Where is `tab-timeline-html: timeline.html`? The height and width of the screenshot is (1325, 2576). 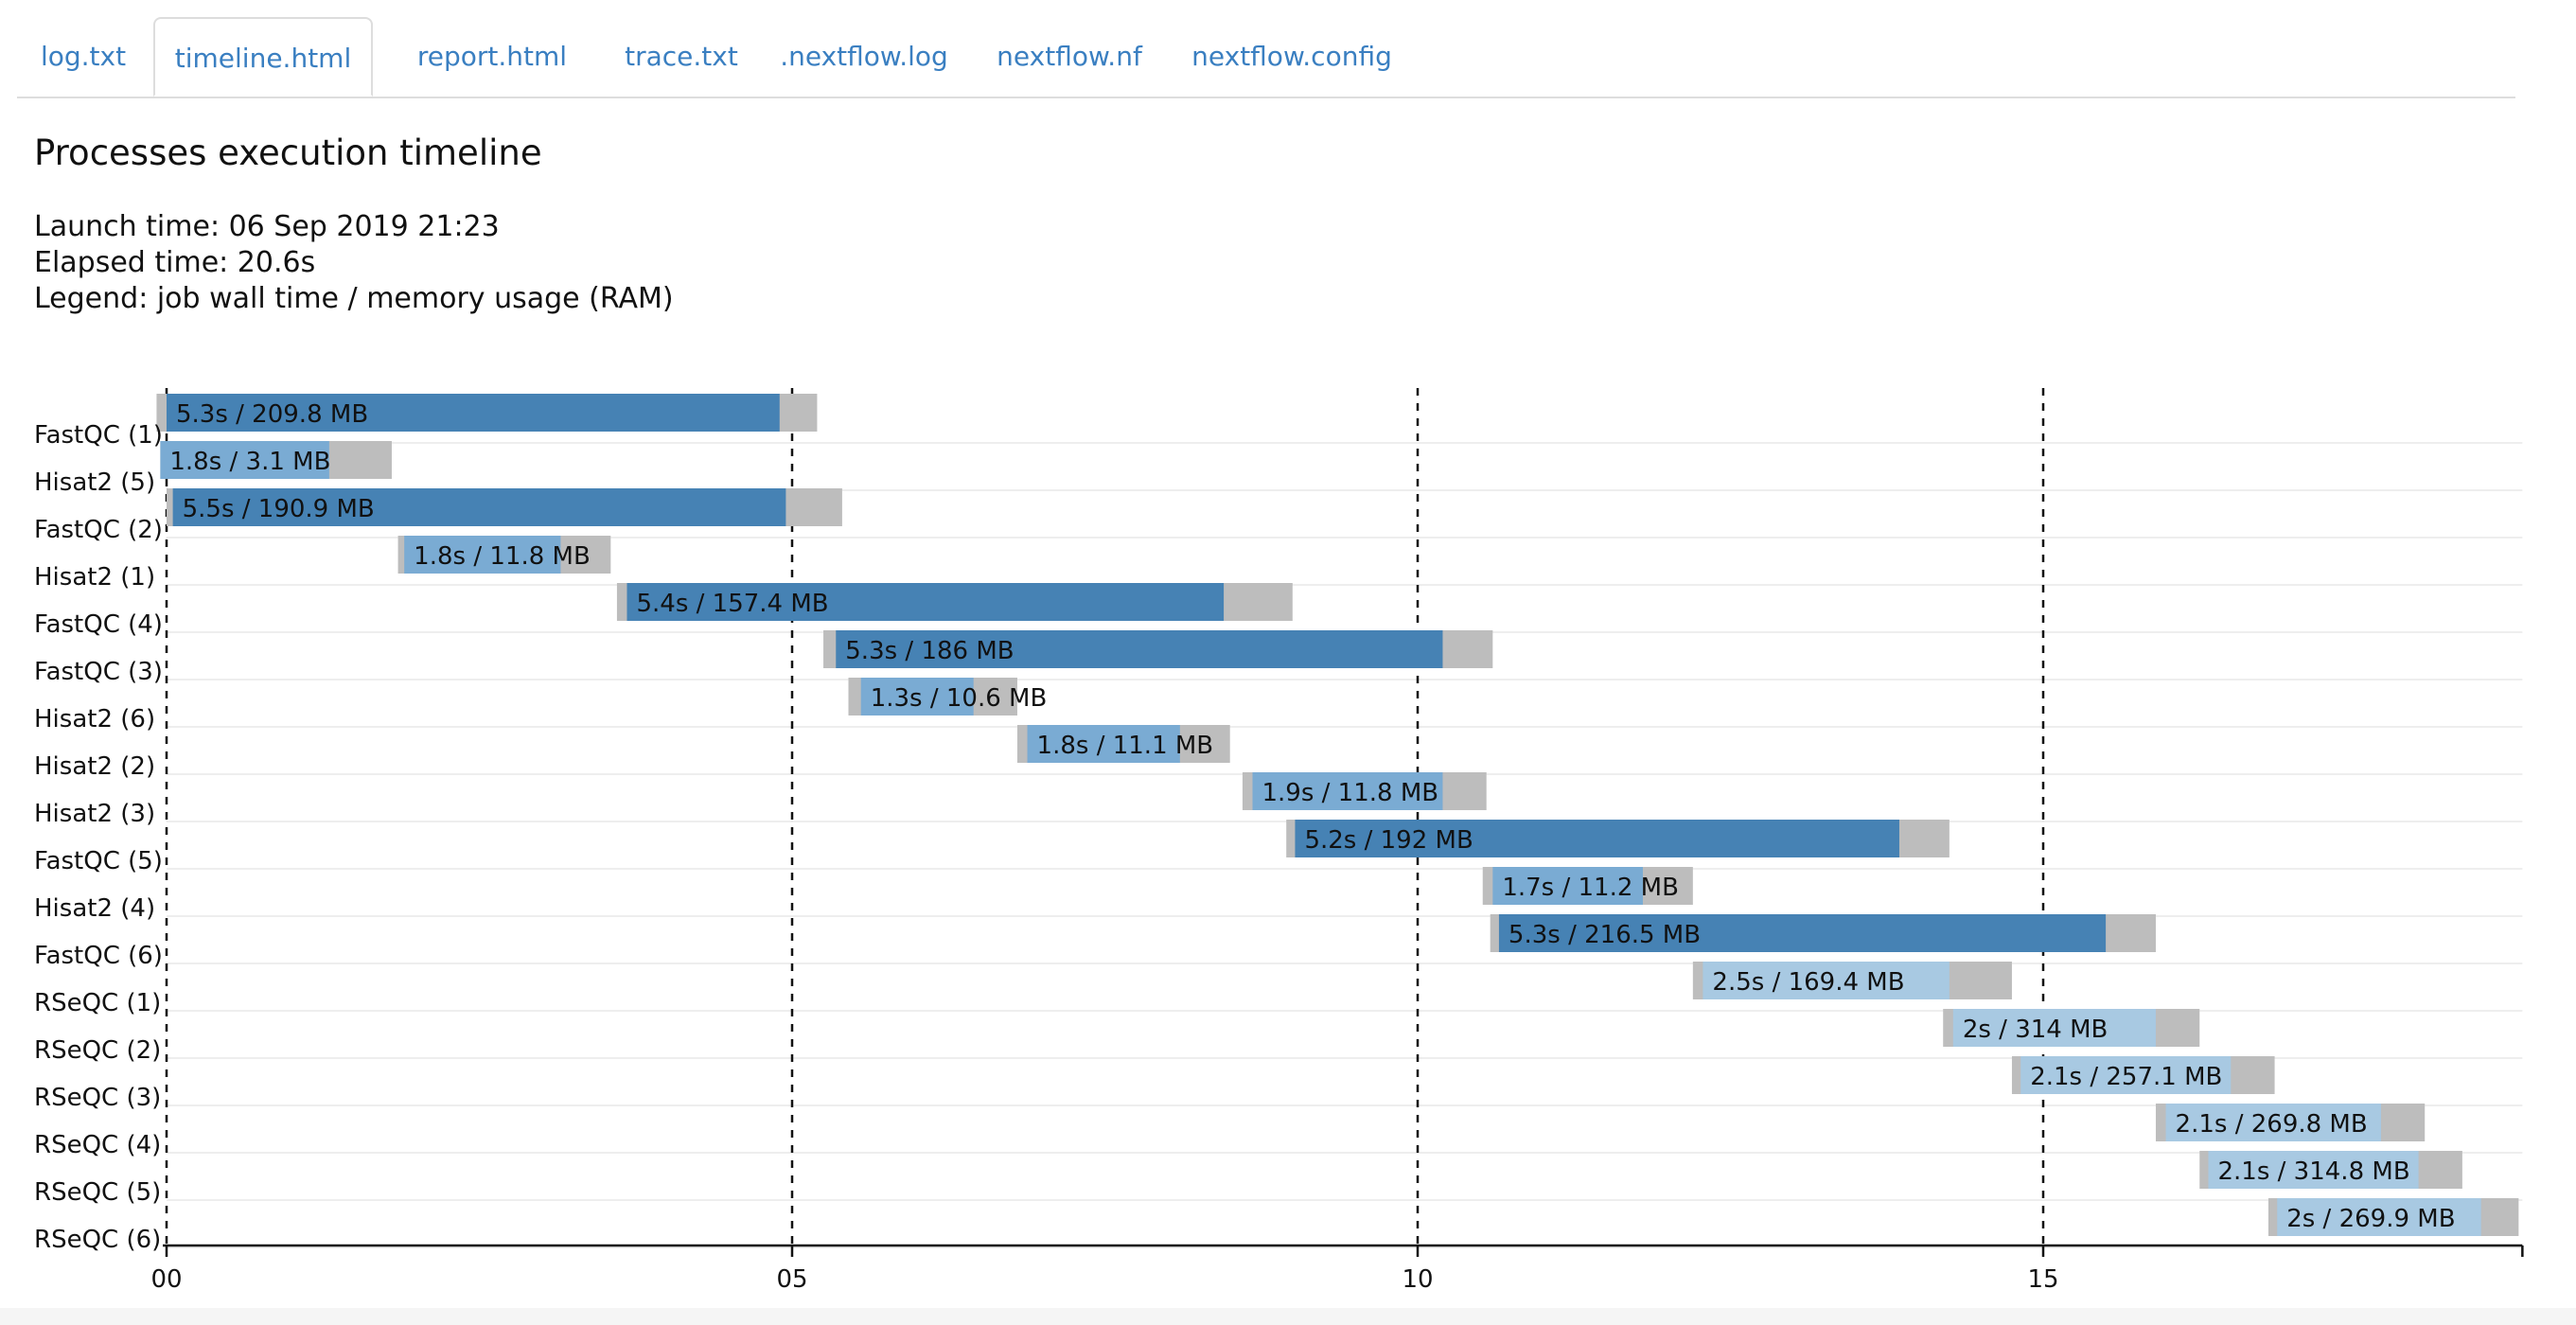
tab-timeline-html: timeline.html is located at coordinates (263, 57).